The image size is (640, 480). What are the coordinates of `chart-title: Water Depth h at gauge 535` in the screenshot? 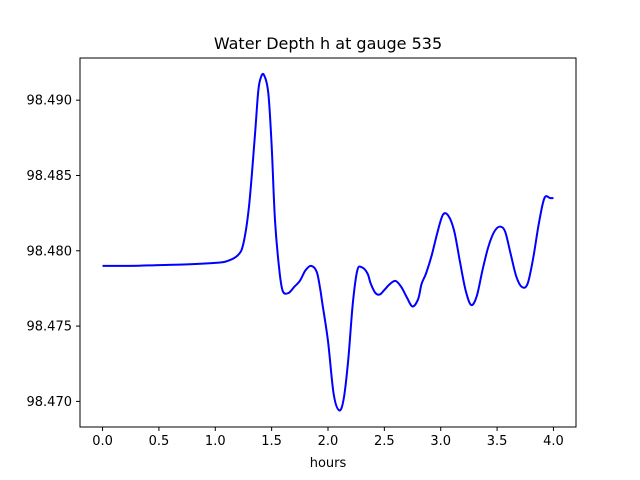 It's located at (328, 43).